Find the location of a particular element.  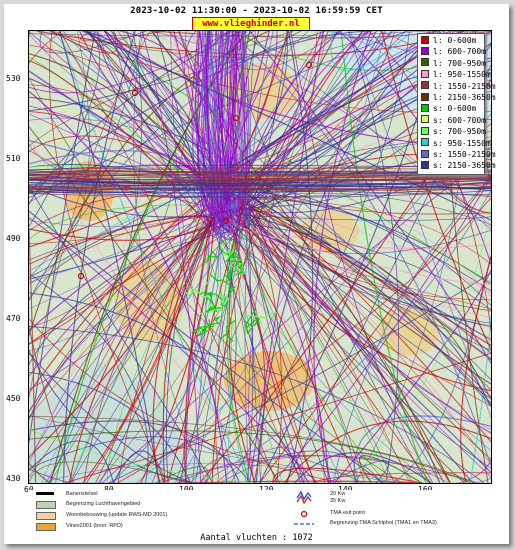

y-tick-510: 510 is located at coordinates (13, 158).